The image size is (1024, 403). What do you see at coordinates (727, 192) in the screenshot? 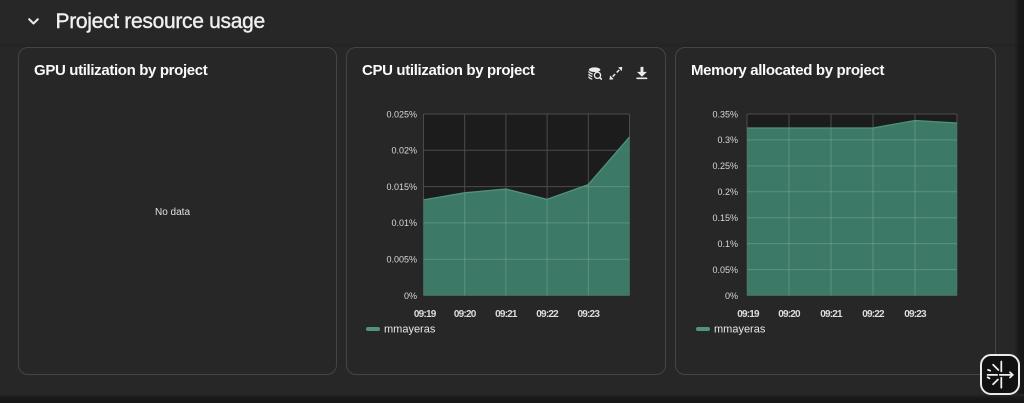
I see `svg-text: 0.2%` at bounding box center [727, 192].